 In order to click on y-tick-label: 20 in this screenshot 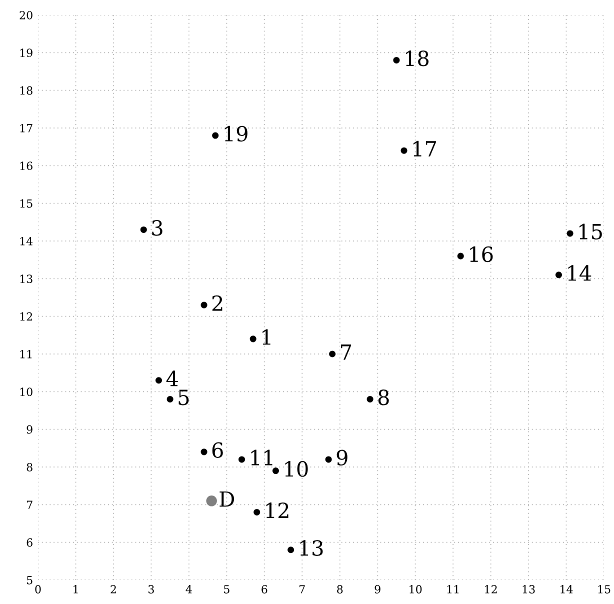, I will do `click(26, 15)`.